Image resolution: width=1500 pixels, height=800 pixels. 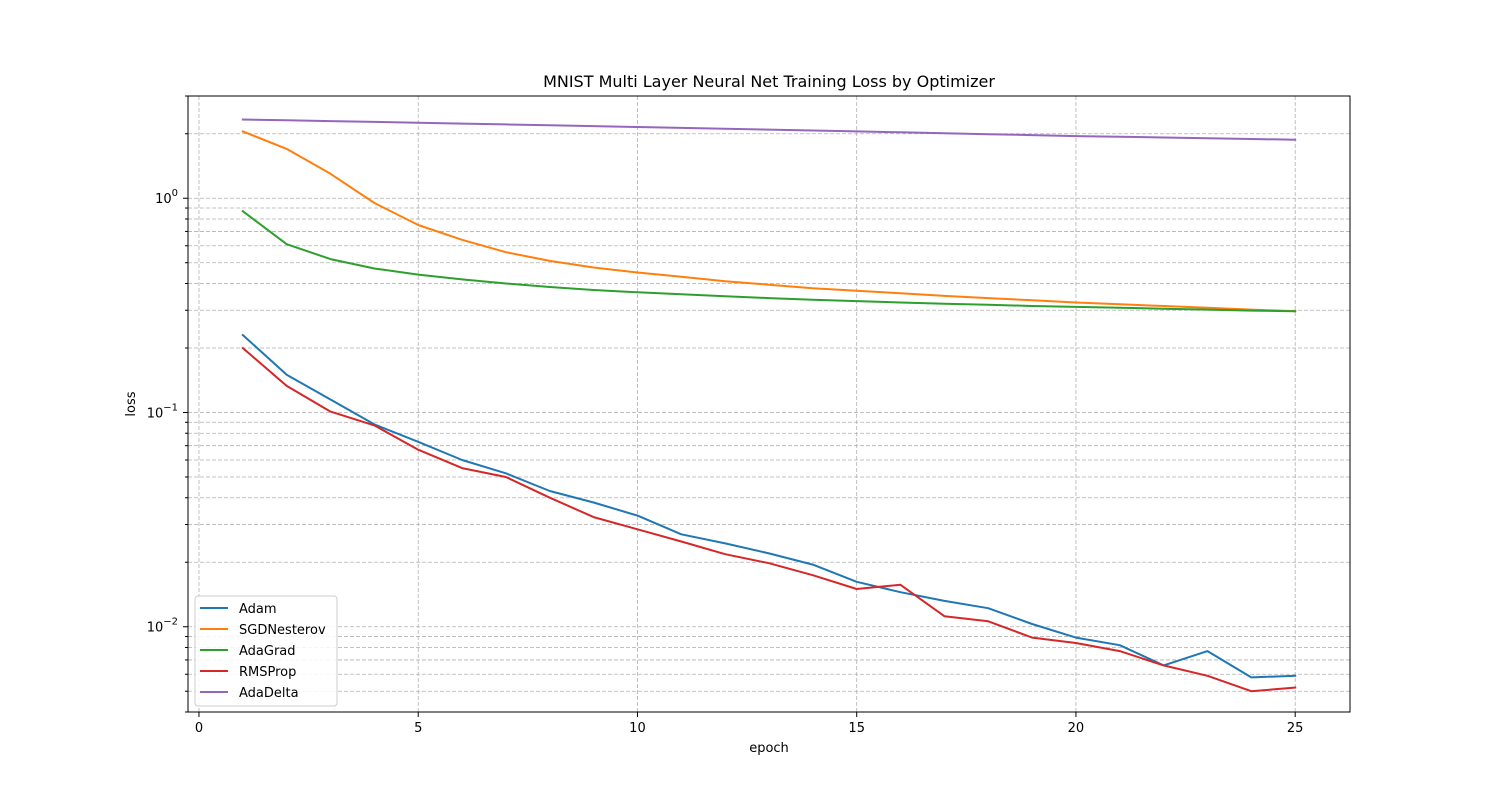 I want to click on x-tick-label: 20, so click(x=1076, y=728).